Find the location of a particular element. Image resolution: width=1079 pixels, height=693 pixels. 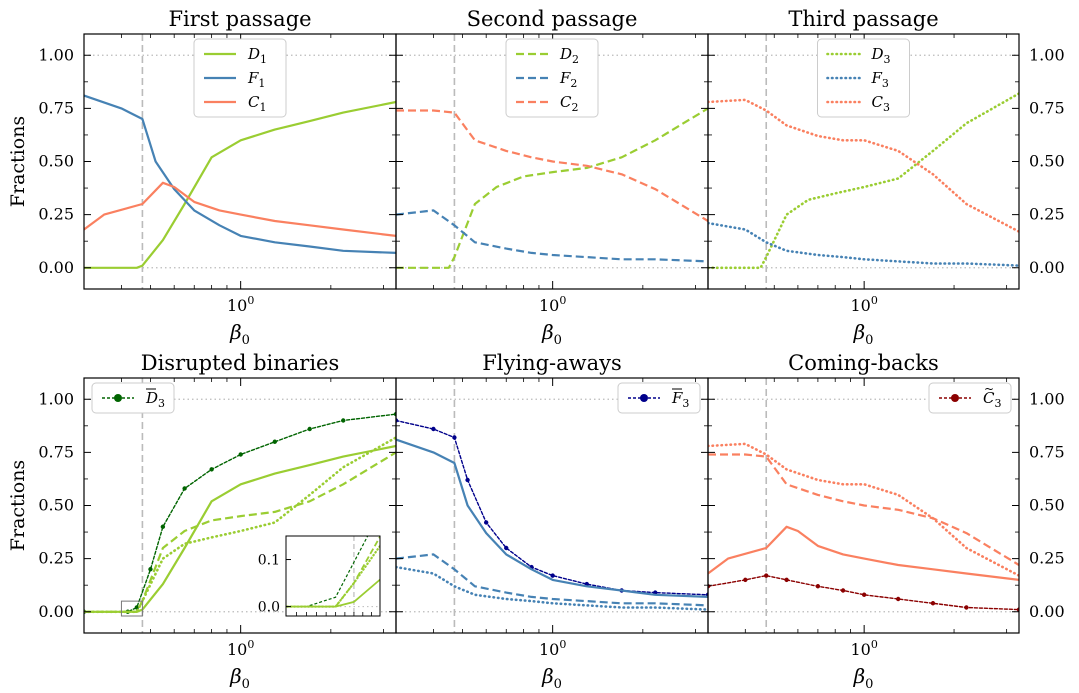

series-line-C-dotted is located at coordinates (863, 509).